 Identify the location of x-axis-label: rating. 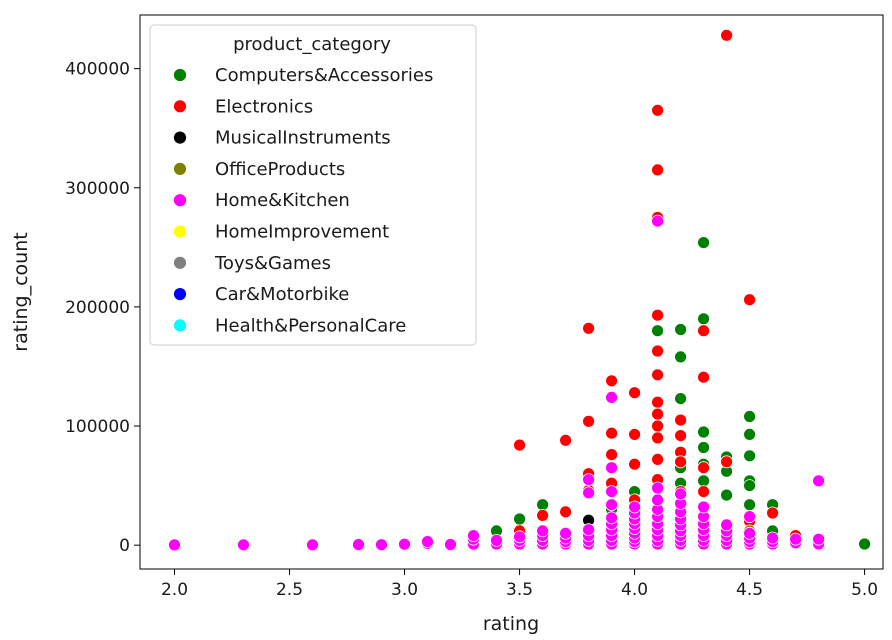
(511, 624).